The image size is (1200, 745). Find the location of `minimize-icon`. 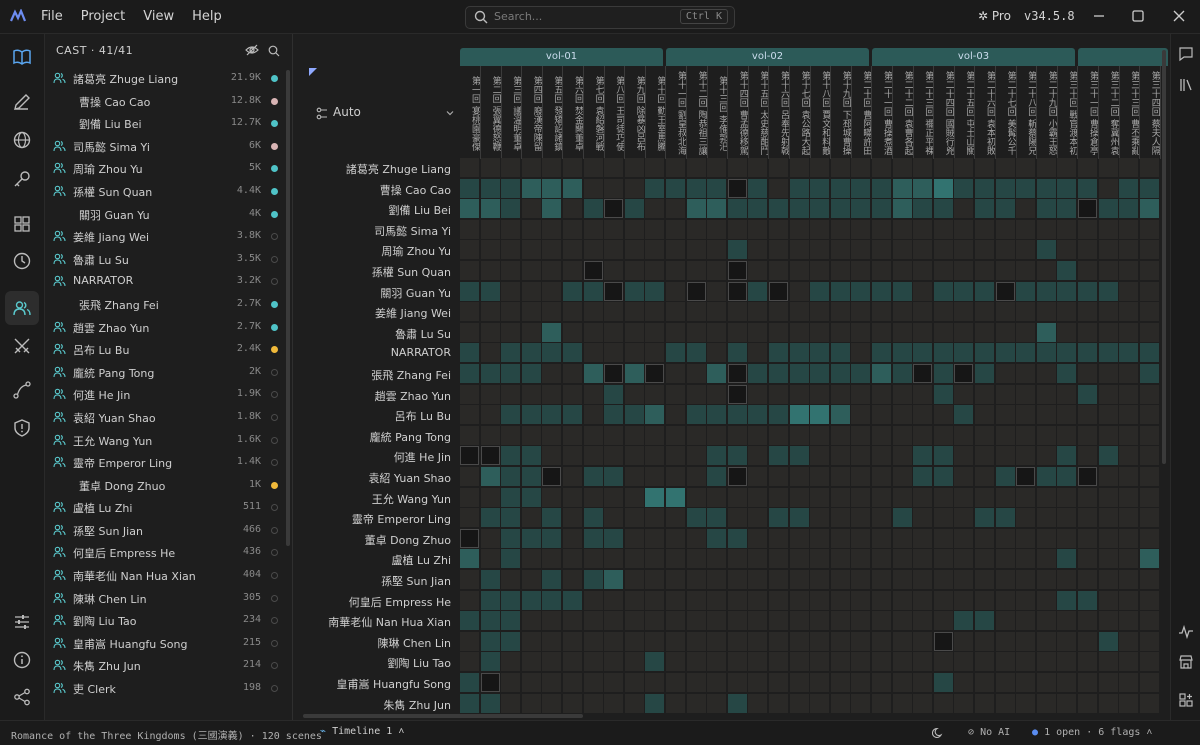

minimize-icon is located at coordinates (1099, 16).